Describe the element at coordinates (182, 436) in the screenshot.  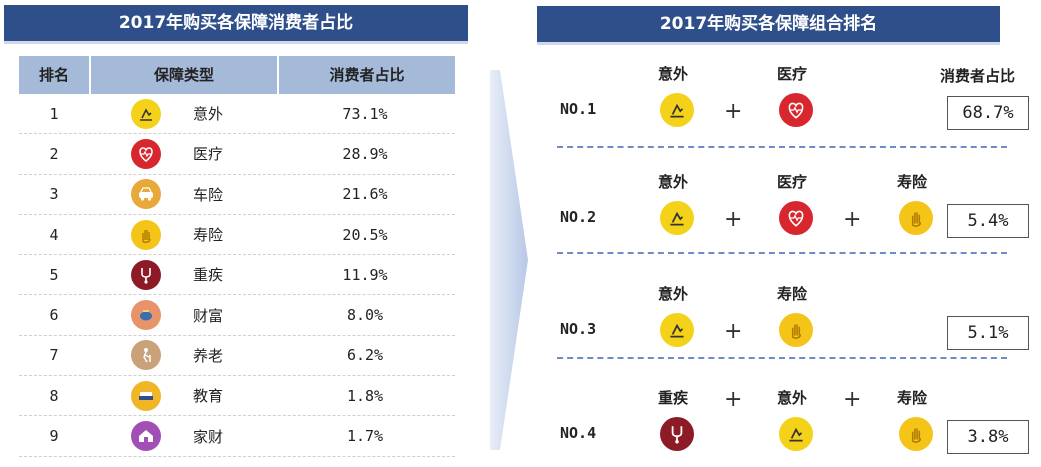
I see `type-cell: 家财` at that location.